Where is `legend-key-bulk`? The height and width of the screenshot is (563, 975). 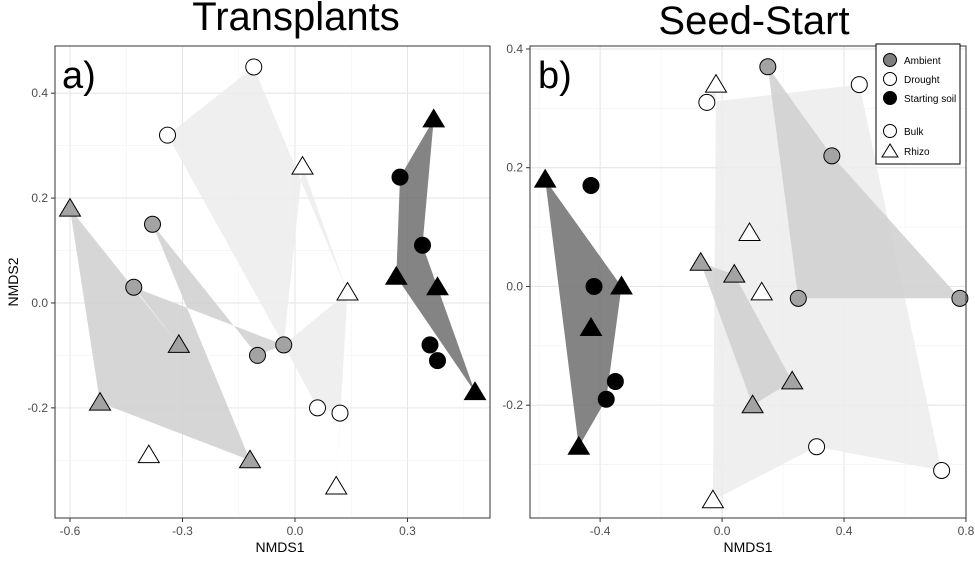 legend-key-bulk is located at coordinates (890, 131).